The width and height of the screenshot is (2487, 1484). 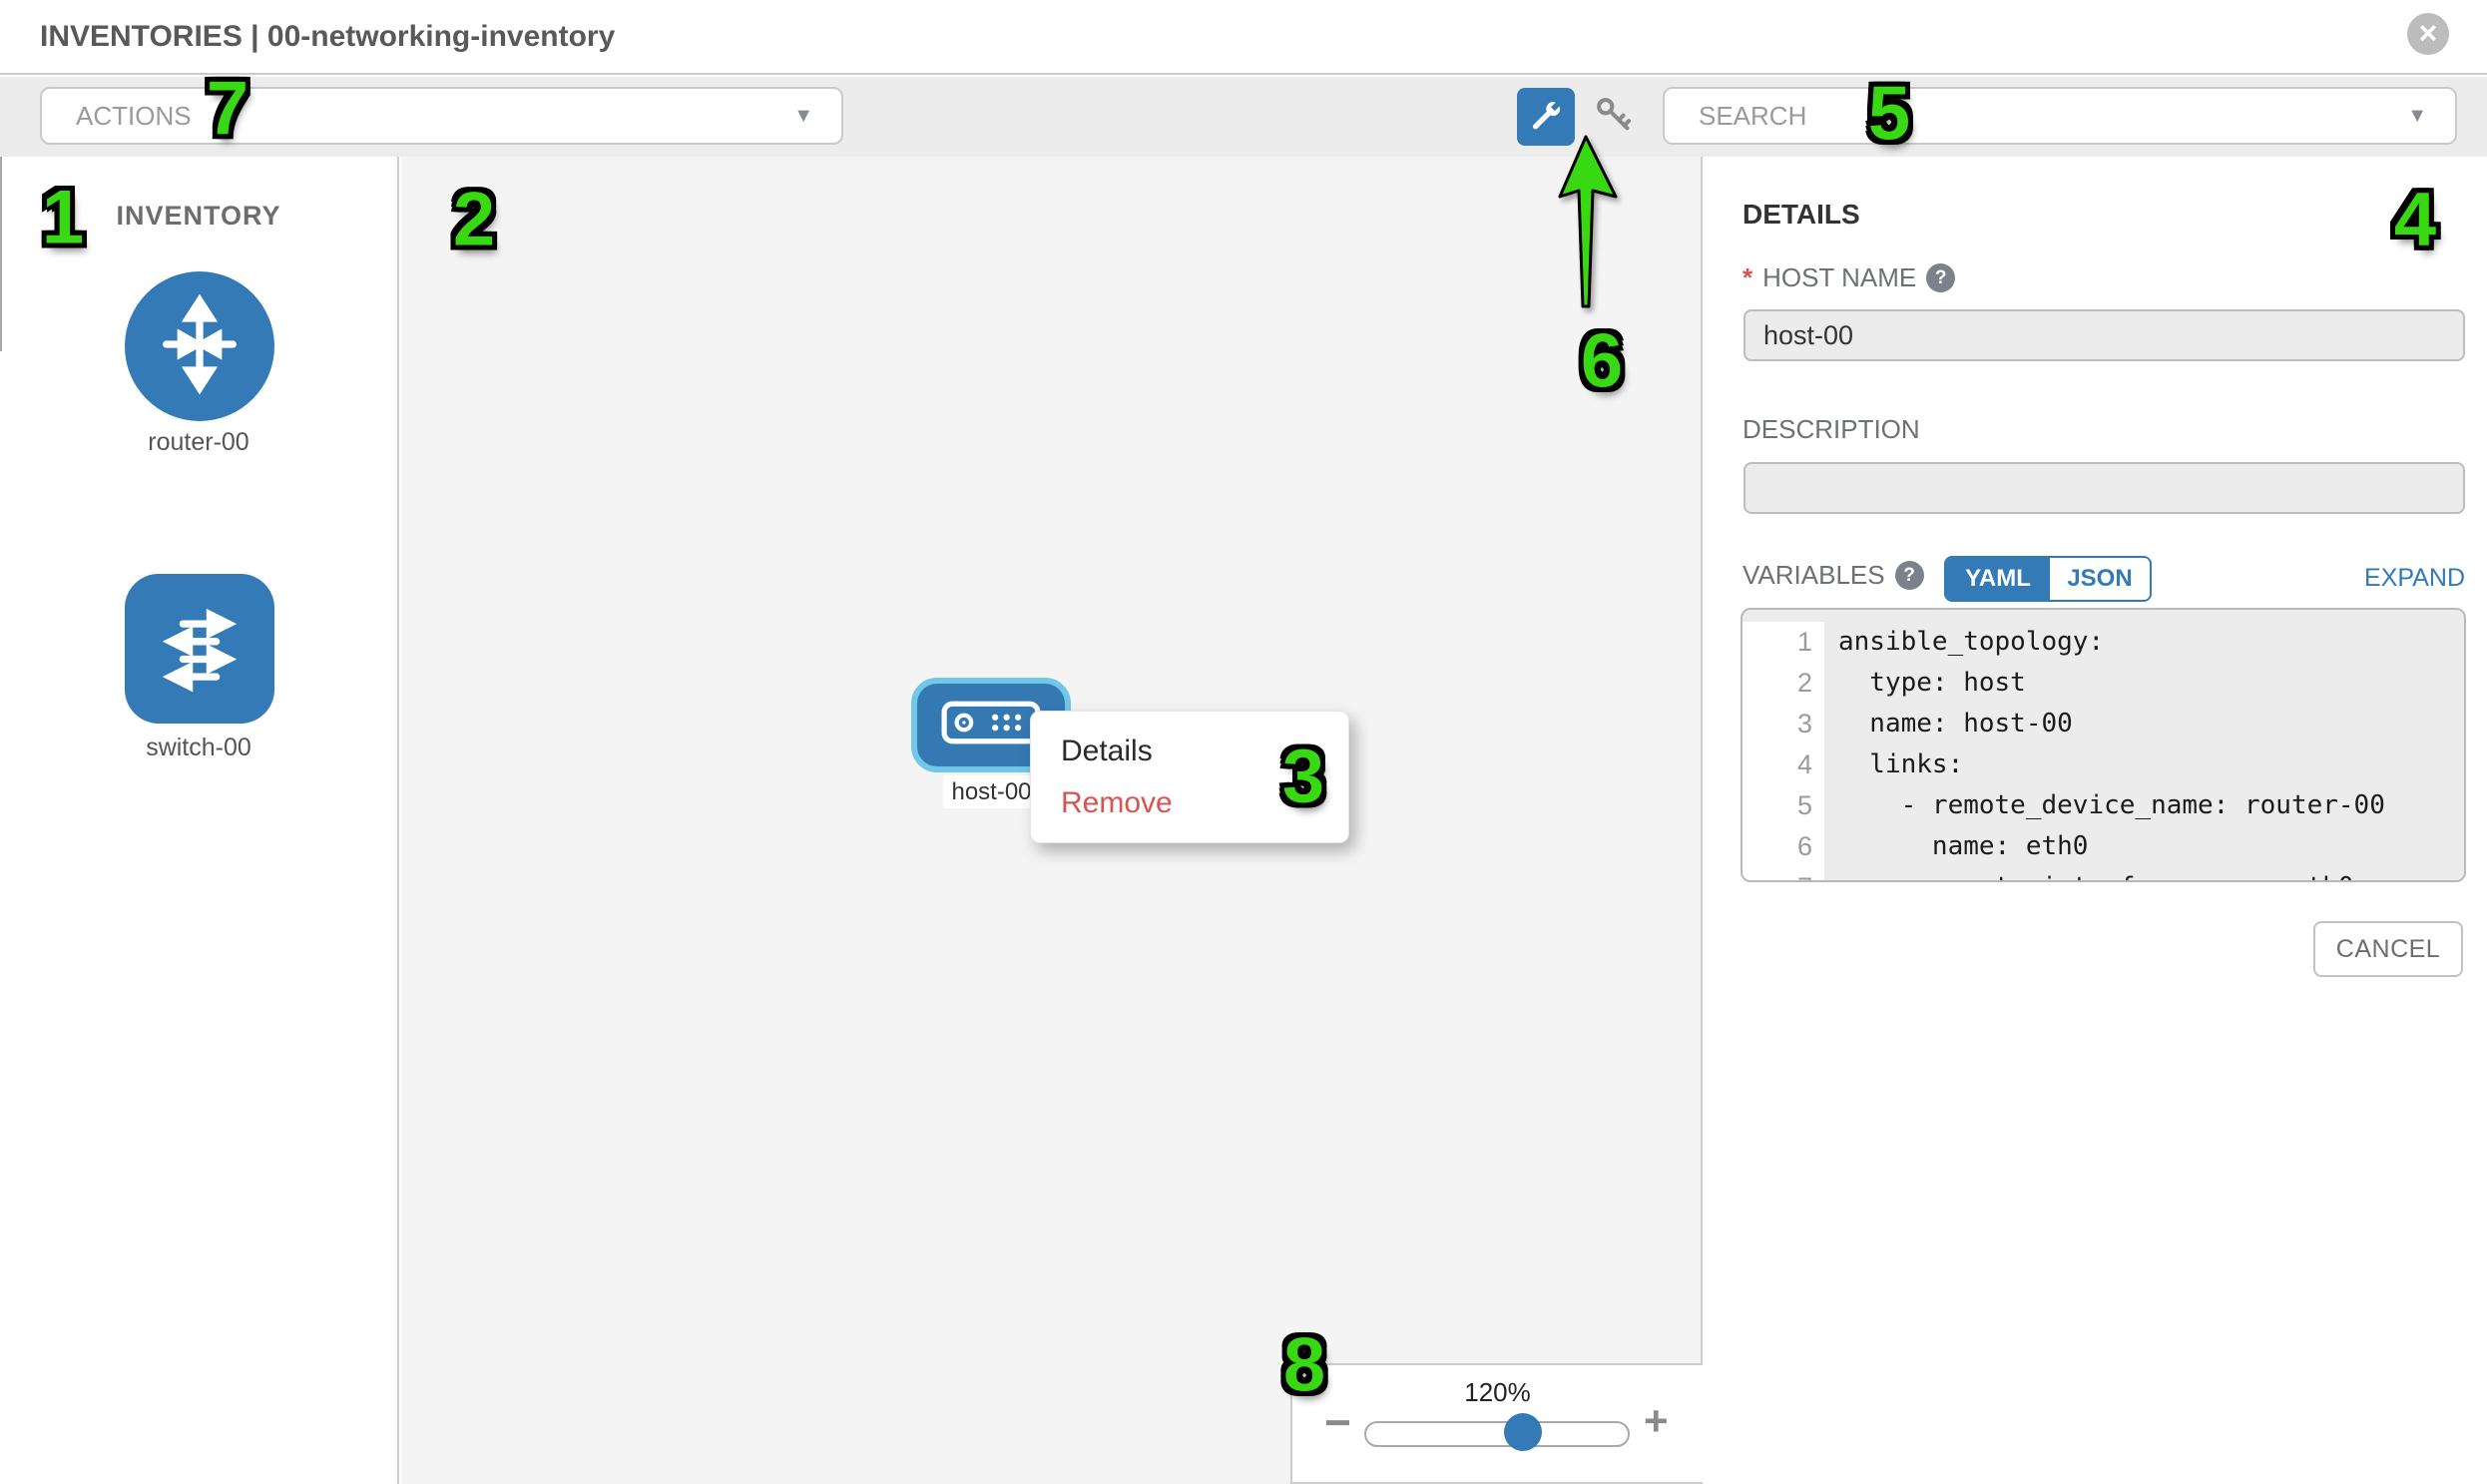 I want to click on palette-item-router, so click(x=199, y=346).